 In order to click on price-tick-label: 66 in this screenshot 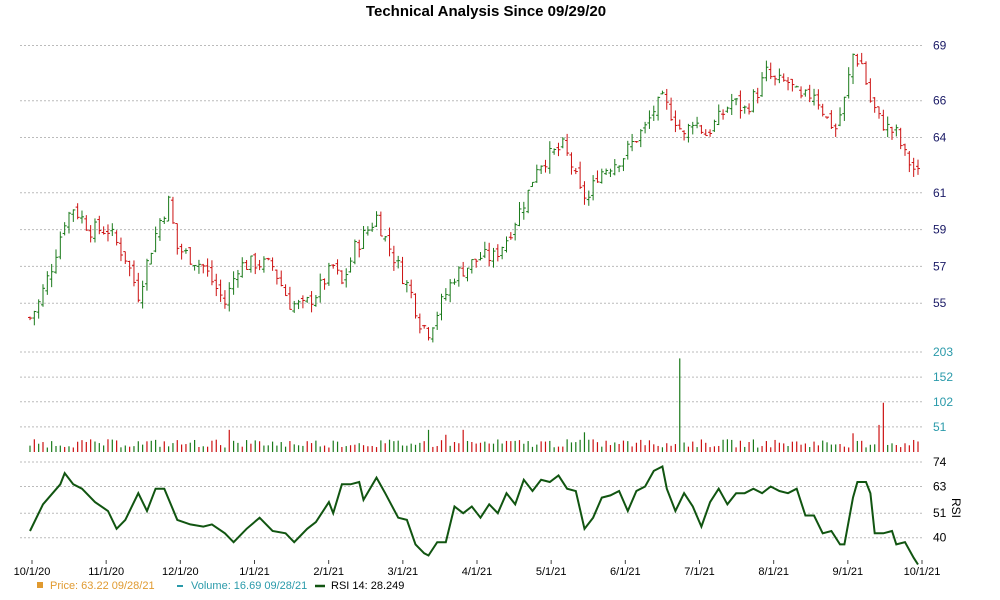, I will do `click(940, 101)`.